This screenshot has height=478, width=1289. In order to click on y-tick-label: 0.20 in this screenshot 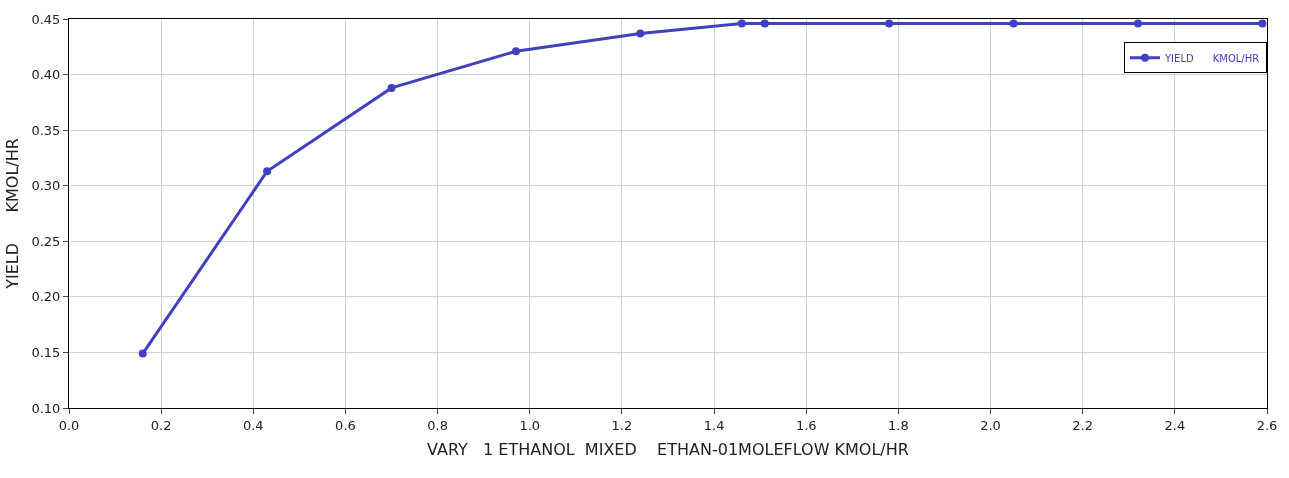, I will do `click(46, 297)`.